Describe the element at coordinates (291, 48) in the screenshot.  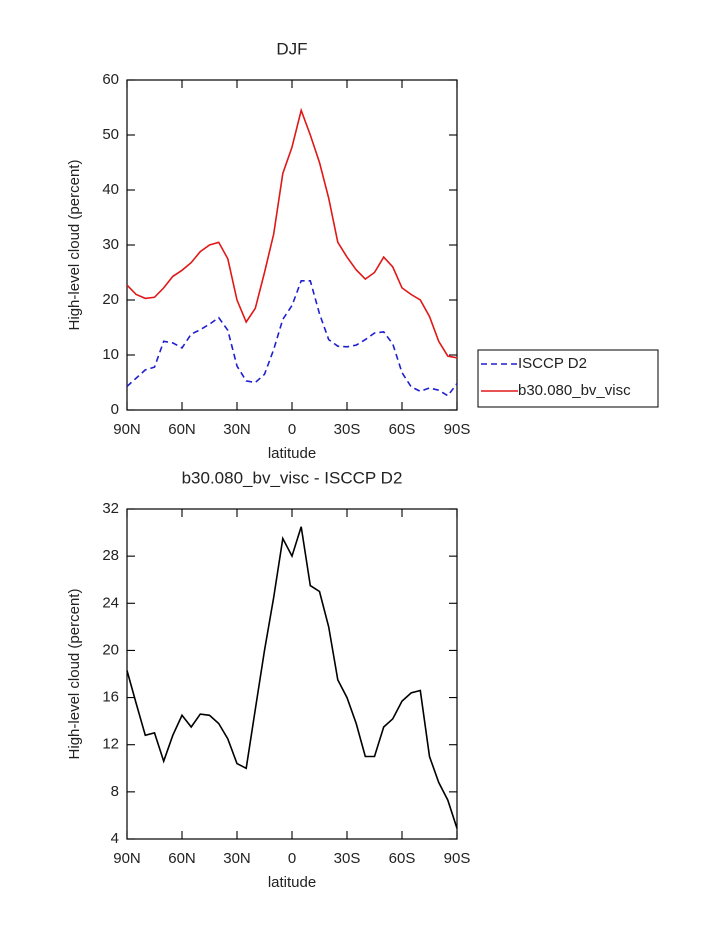
I see `chart-title: DJF` at that location.